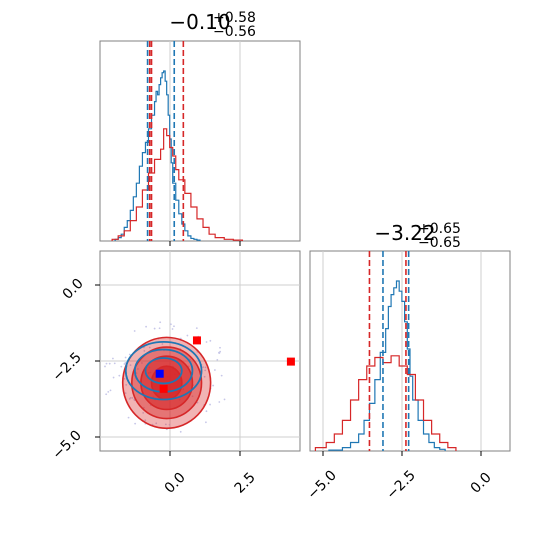  Describe the element at coordinates (73, 289) in the screenshot. I see `ytick-label-0: 0.0` at that location.